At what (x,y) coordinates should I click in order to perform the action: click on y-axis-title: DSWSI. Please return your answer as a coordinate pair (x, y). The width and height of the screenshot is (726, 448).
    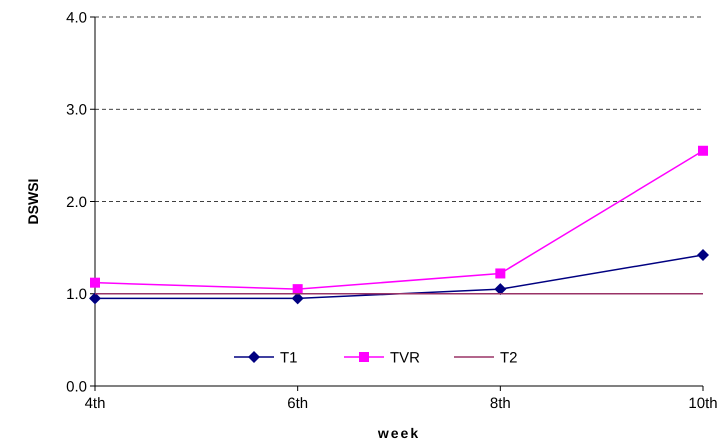
    Looking at the image, I should click on (33, 201).